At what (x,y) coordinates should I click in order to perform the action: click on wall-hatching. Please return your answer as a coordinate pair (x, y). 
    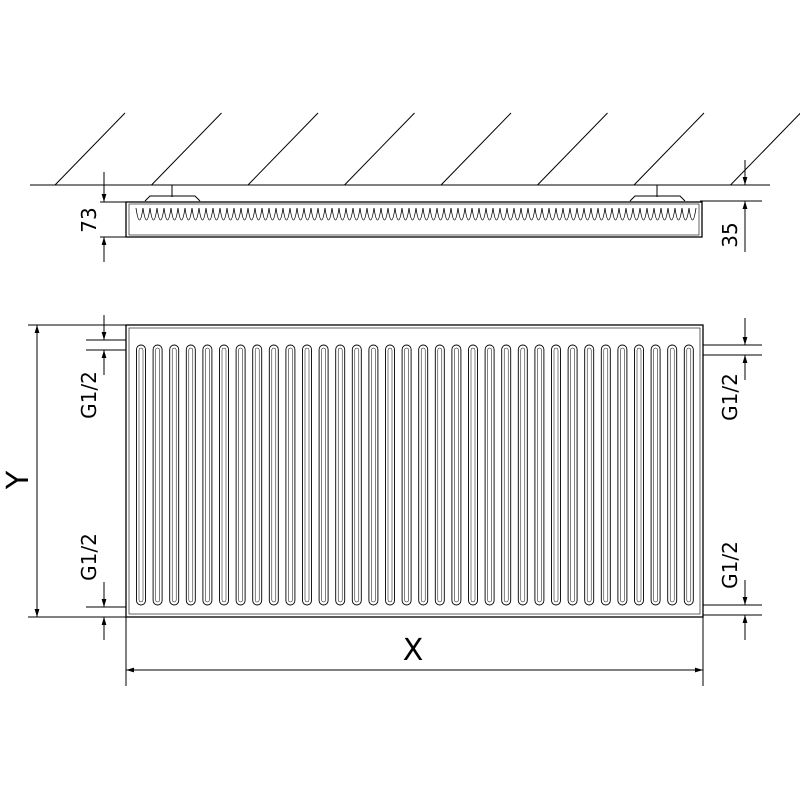
    Looking at the image, I should click on (427, 149).